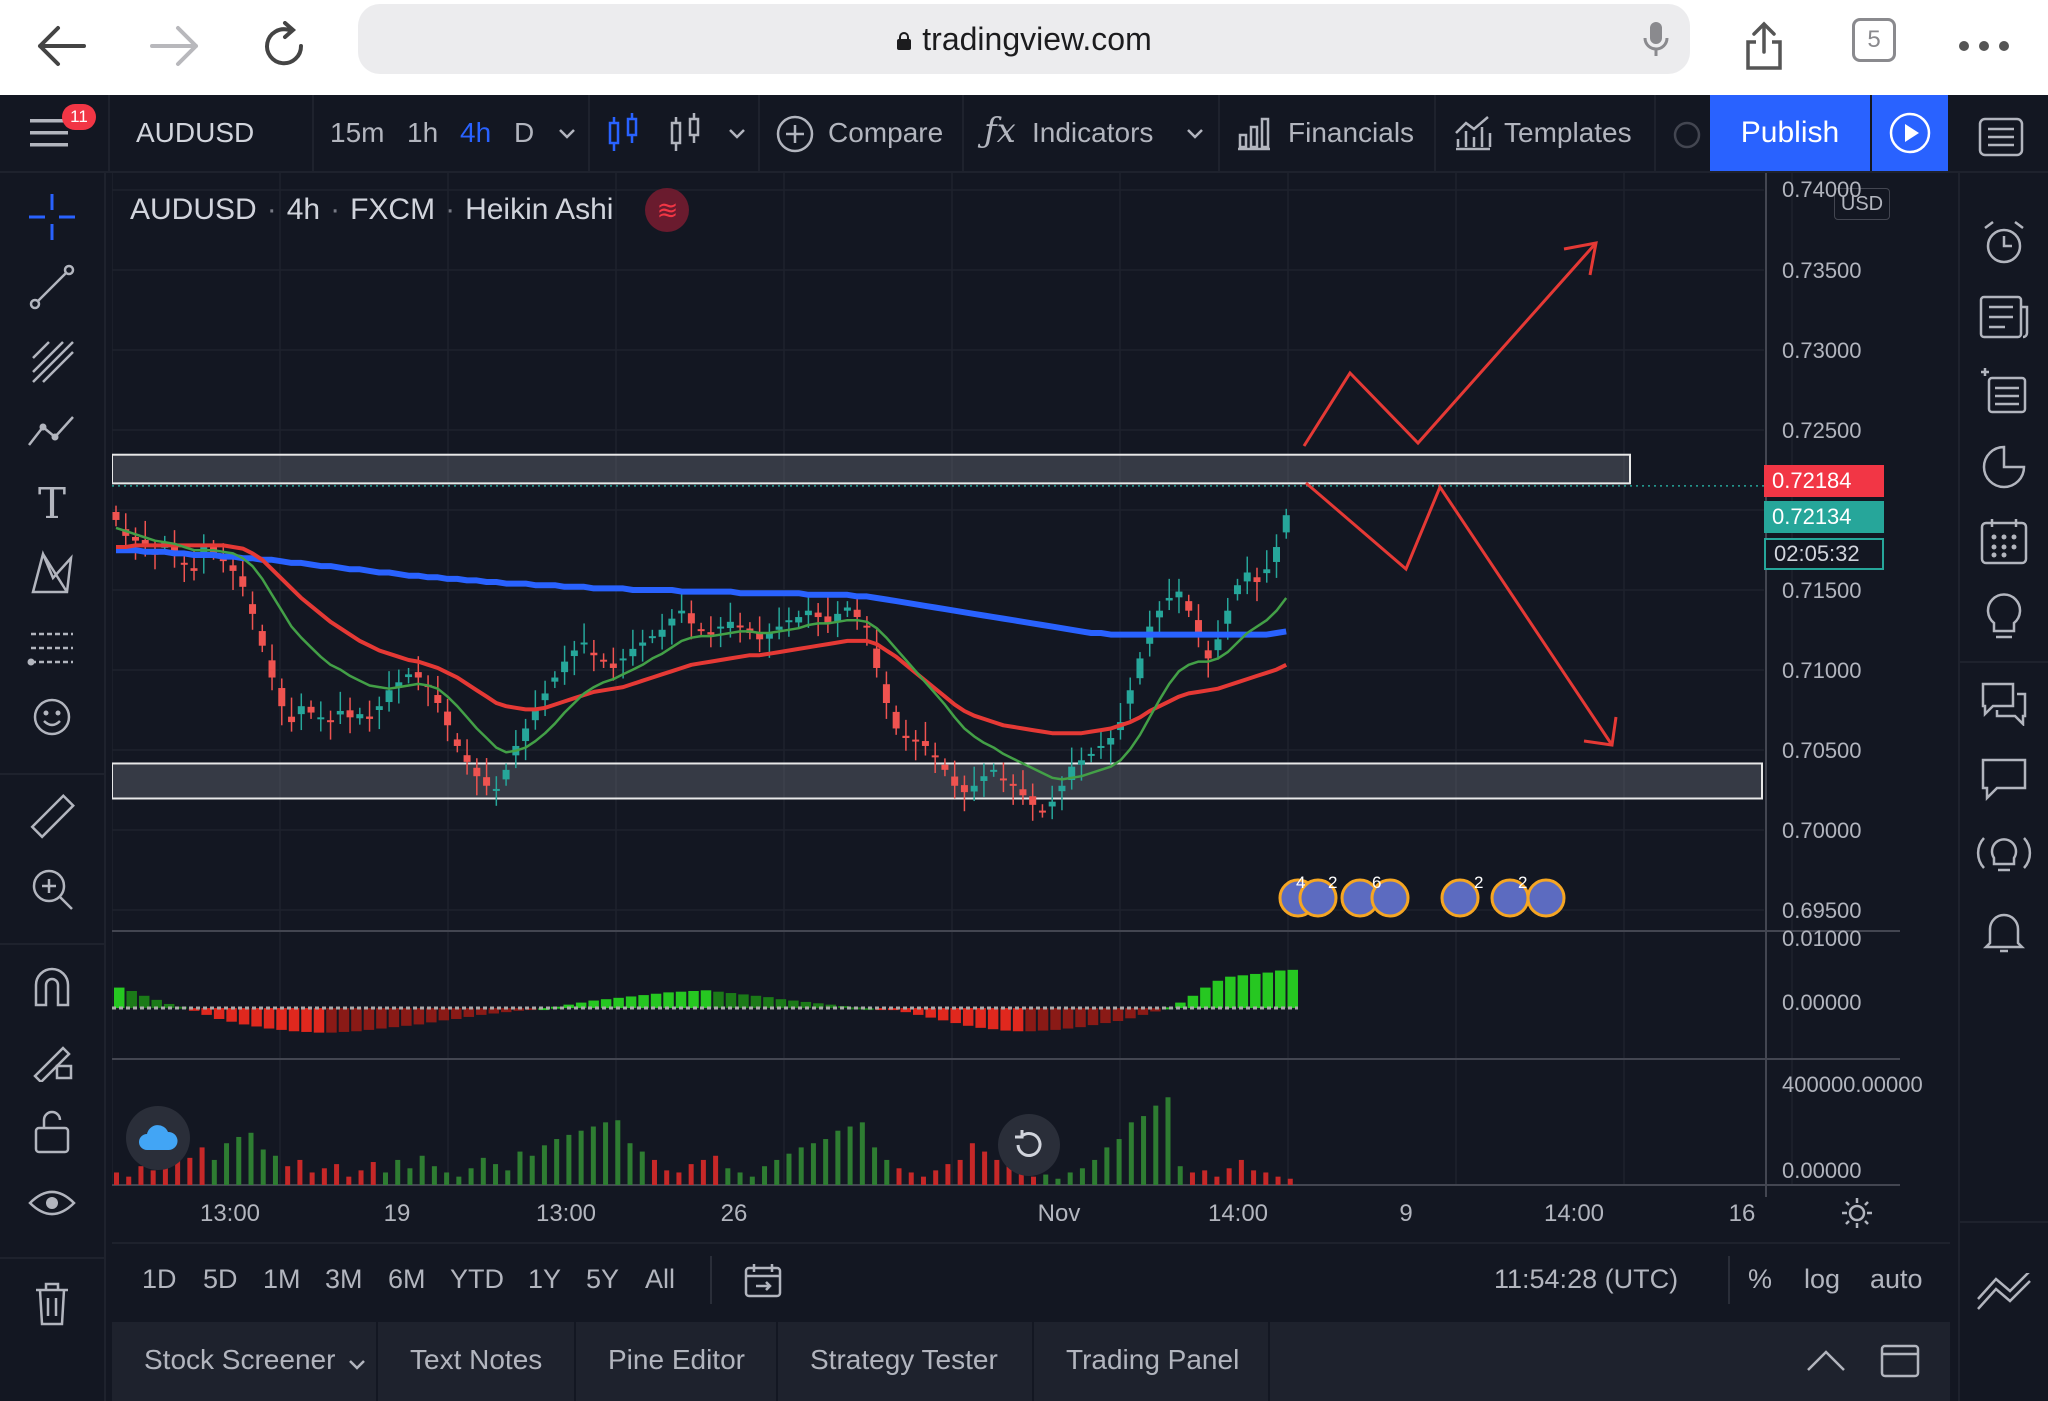 The width and height of the screenshot is (2048, 1401). Describe the element at coordinates (52, 217) in the screenshot. I see `crosshair-icon` at that location.